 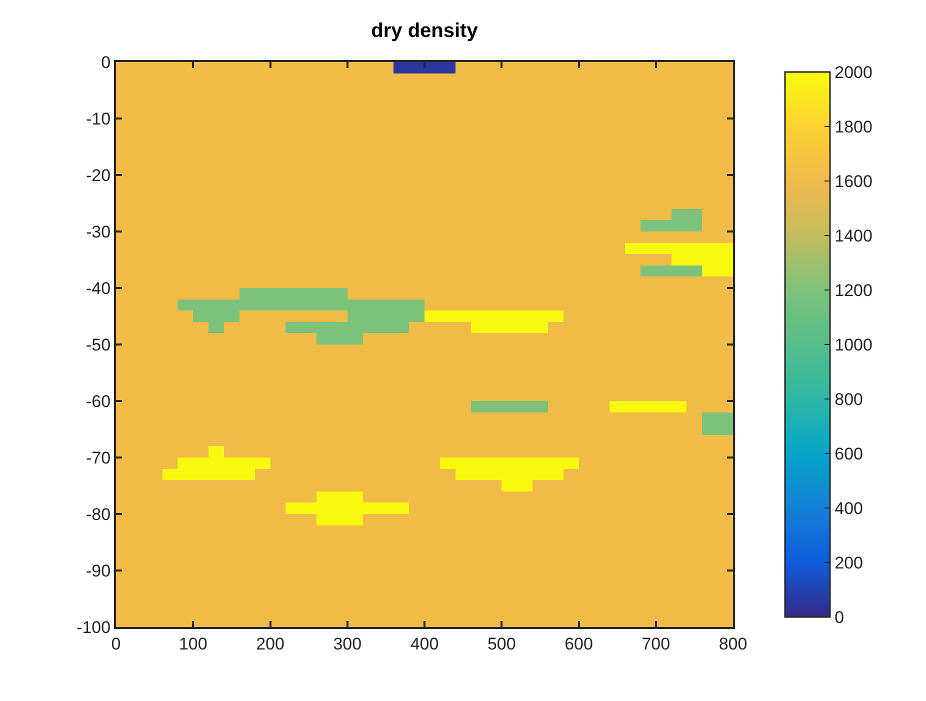 I want to click on y-tick-label: -30, so click(x=98, y=232).